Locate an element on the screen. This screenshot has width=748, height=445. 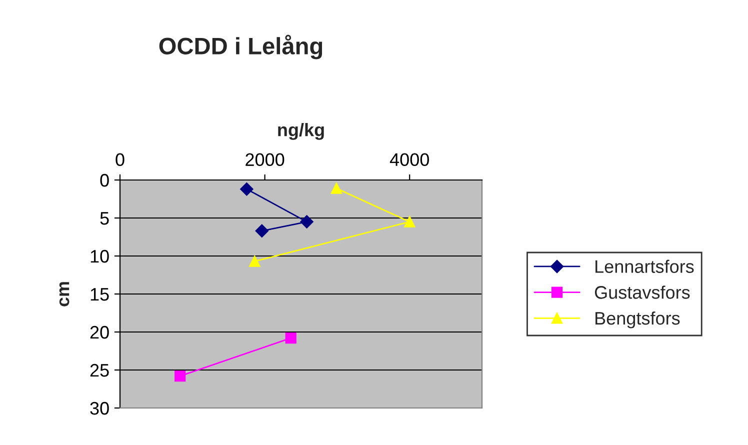
y-tick-label: 5 is located at coordinates (104, 218).